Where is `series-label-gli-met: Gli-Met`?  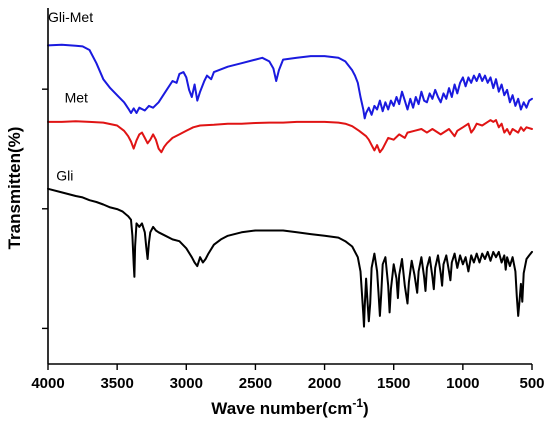
series-label-gli-met: Gli-Met is located at coordinates (70, 17).